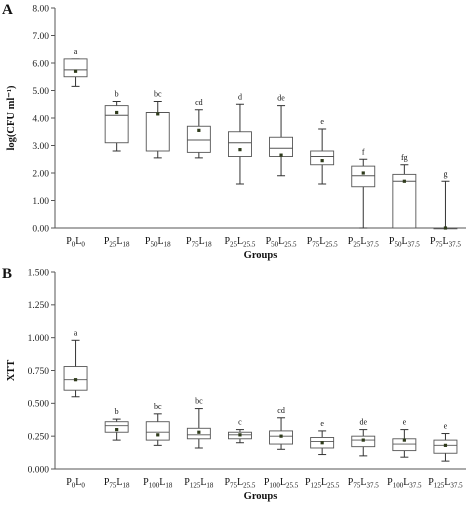 Image resolution: width=474 pixels, height=531 pixels. What do you see at coordinates (239, 138) in the screenshot?
I see `box-group: d` at bounding box center [239, 138].